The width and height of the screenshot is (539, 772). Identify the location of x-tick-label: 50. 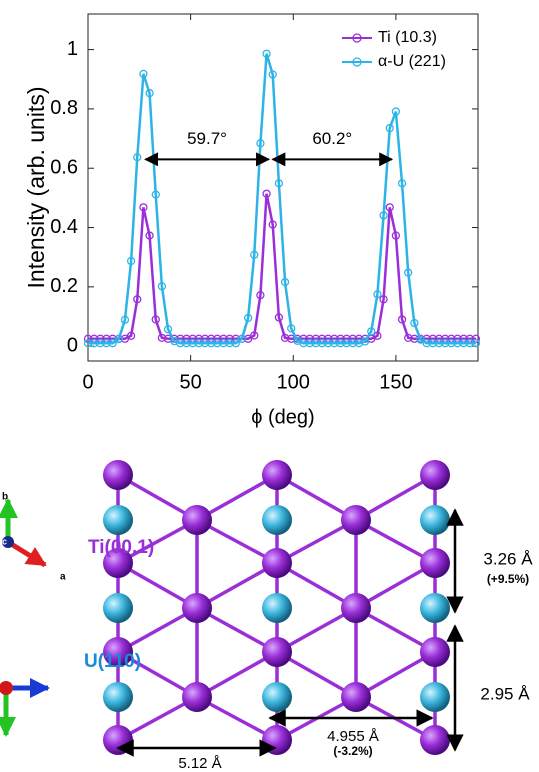
(191, 382).